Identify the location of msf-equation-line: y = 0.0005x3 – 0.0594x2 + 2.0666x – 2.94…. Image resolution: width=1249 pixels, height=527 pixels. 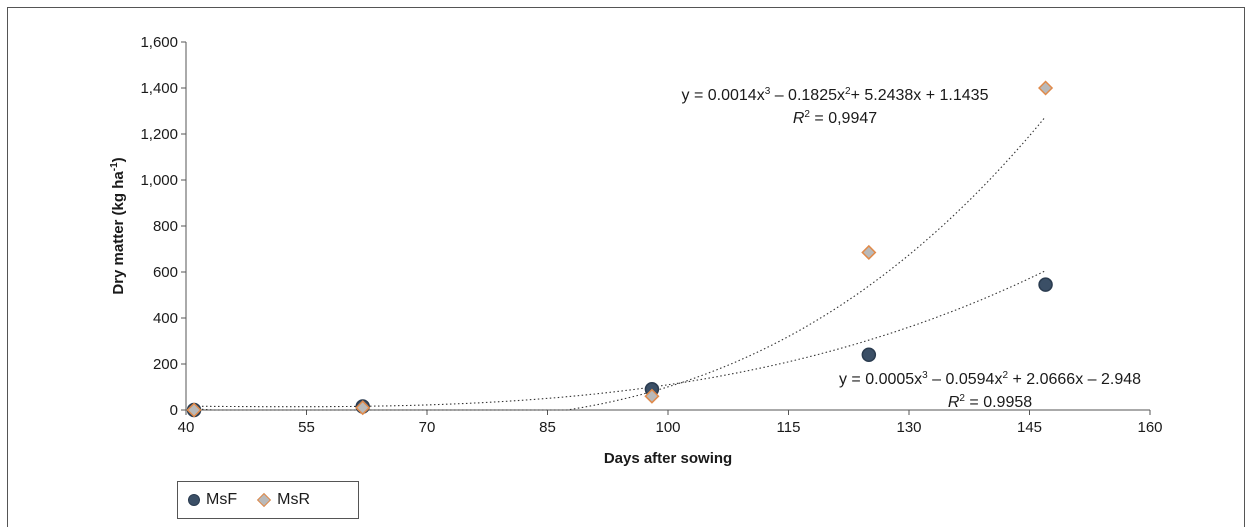
(990, 379).